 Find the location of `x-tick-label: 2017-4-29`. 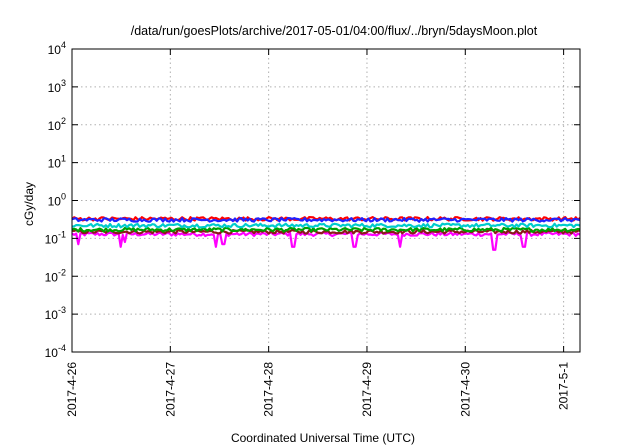

x-tick-label: 2017-4-29 is located at coordinates (367, 389).